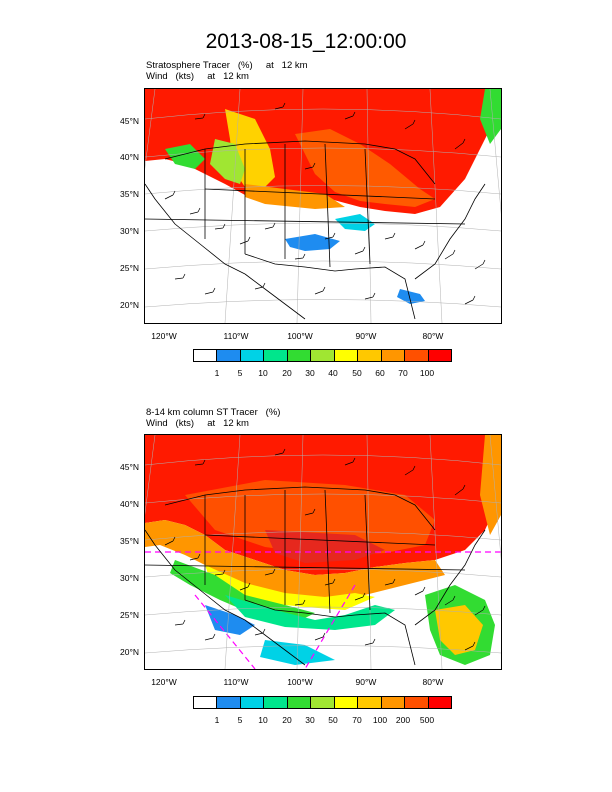 This screenshot has width=612, height=792. Describe the element at coordinates (433, 682) in the screenshot. I see `panel2-lon-label: 80°W` at that location.